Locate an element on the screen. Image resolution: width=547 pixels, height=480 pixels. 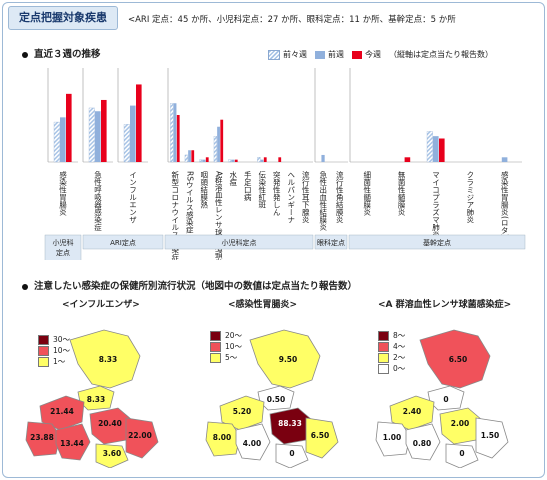
bar-前々週-5 is located at coordinates (201, 161).